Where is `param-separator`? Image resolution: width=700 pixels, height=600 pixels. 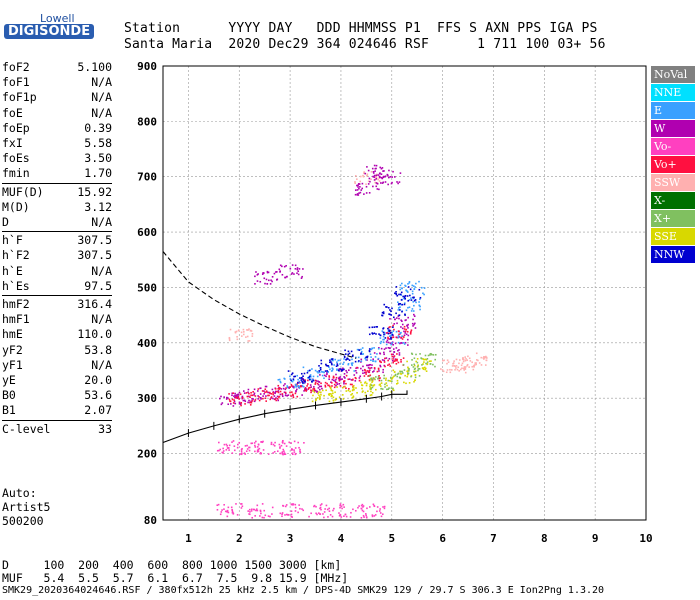
param-separator is located at coordinates (57, 183).